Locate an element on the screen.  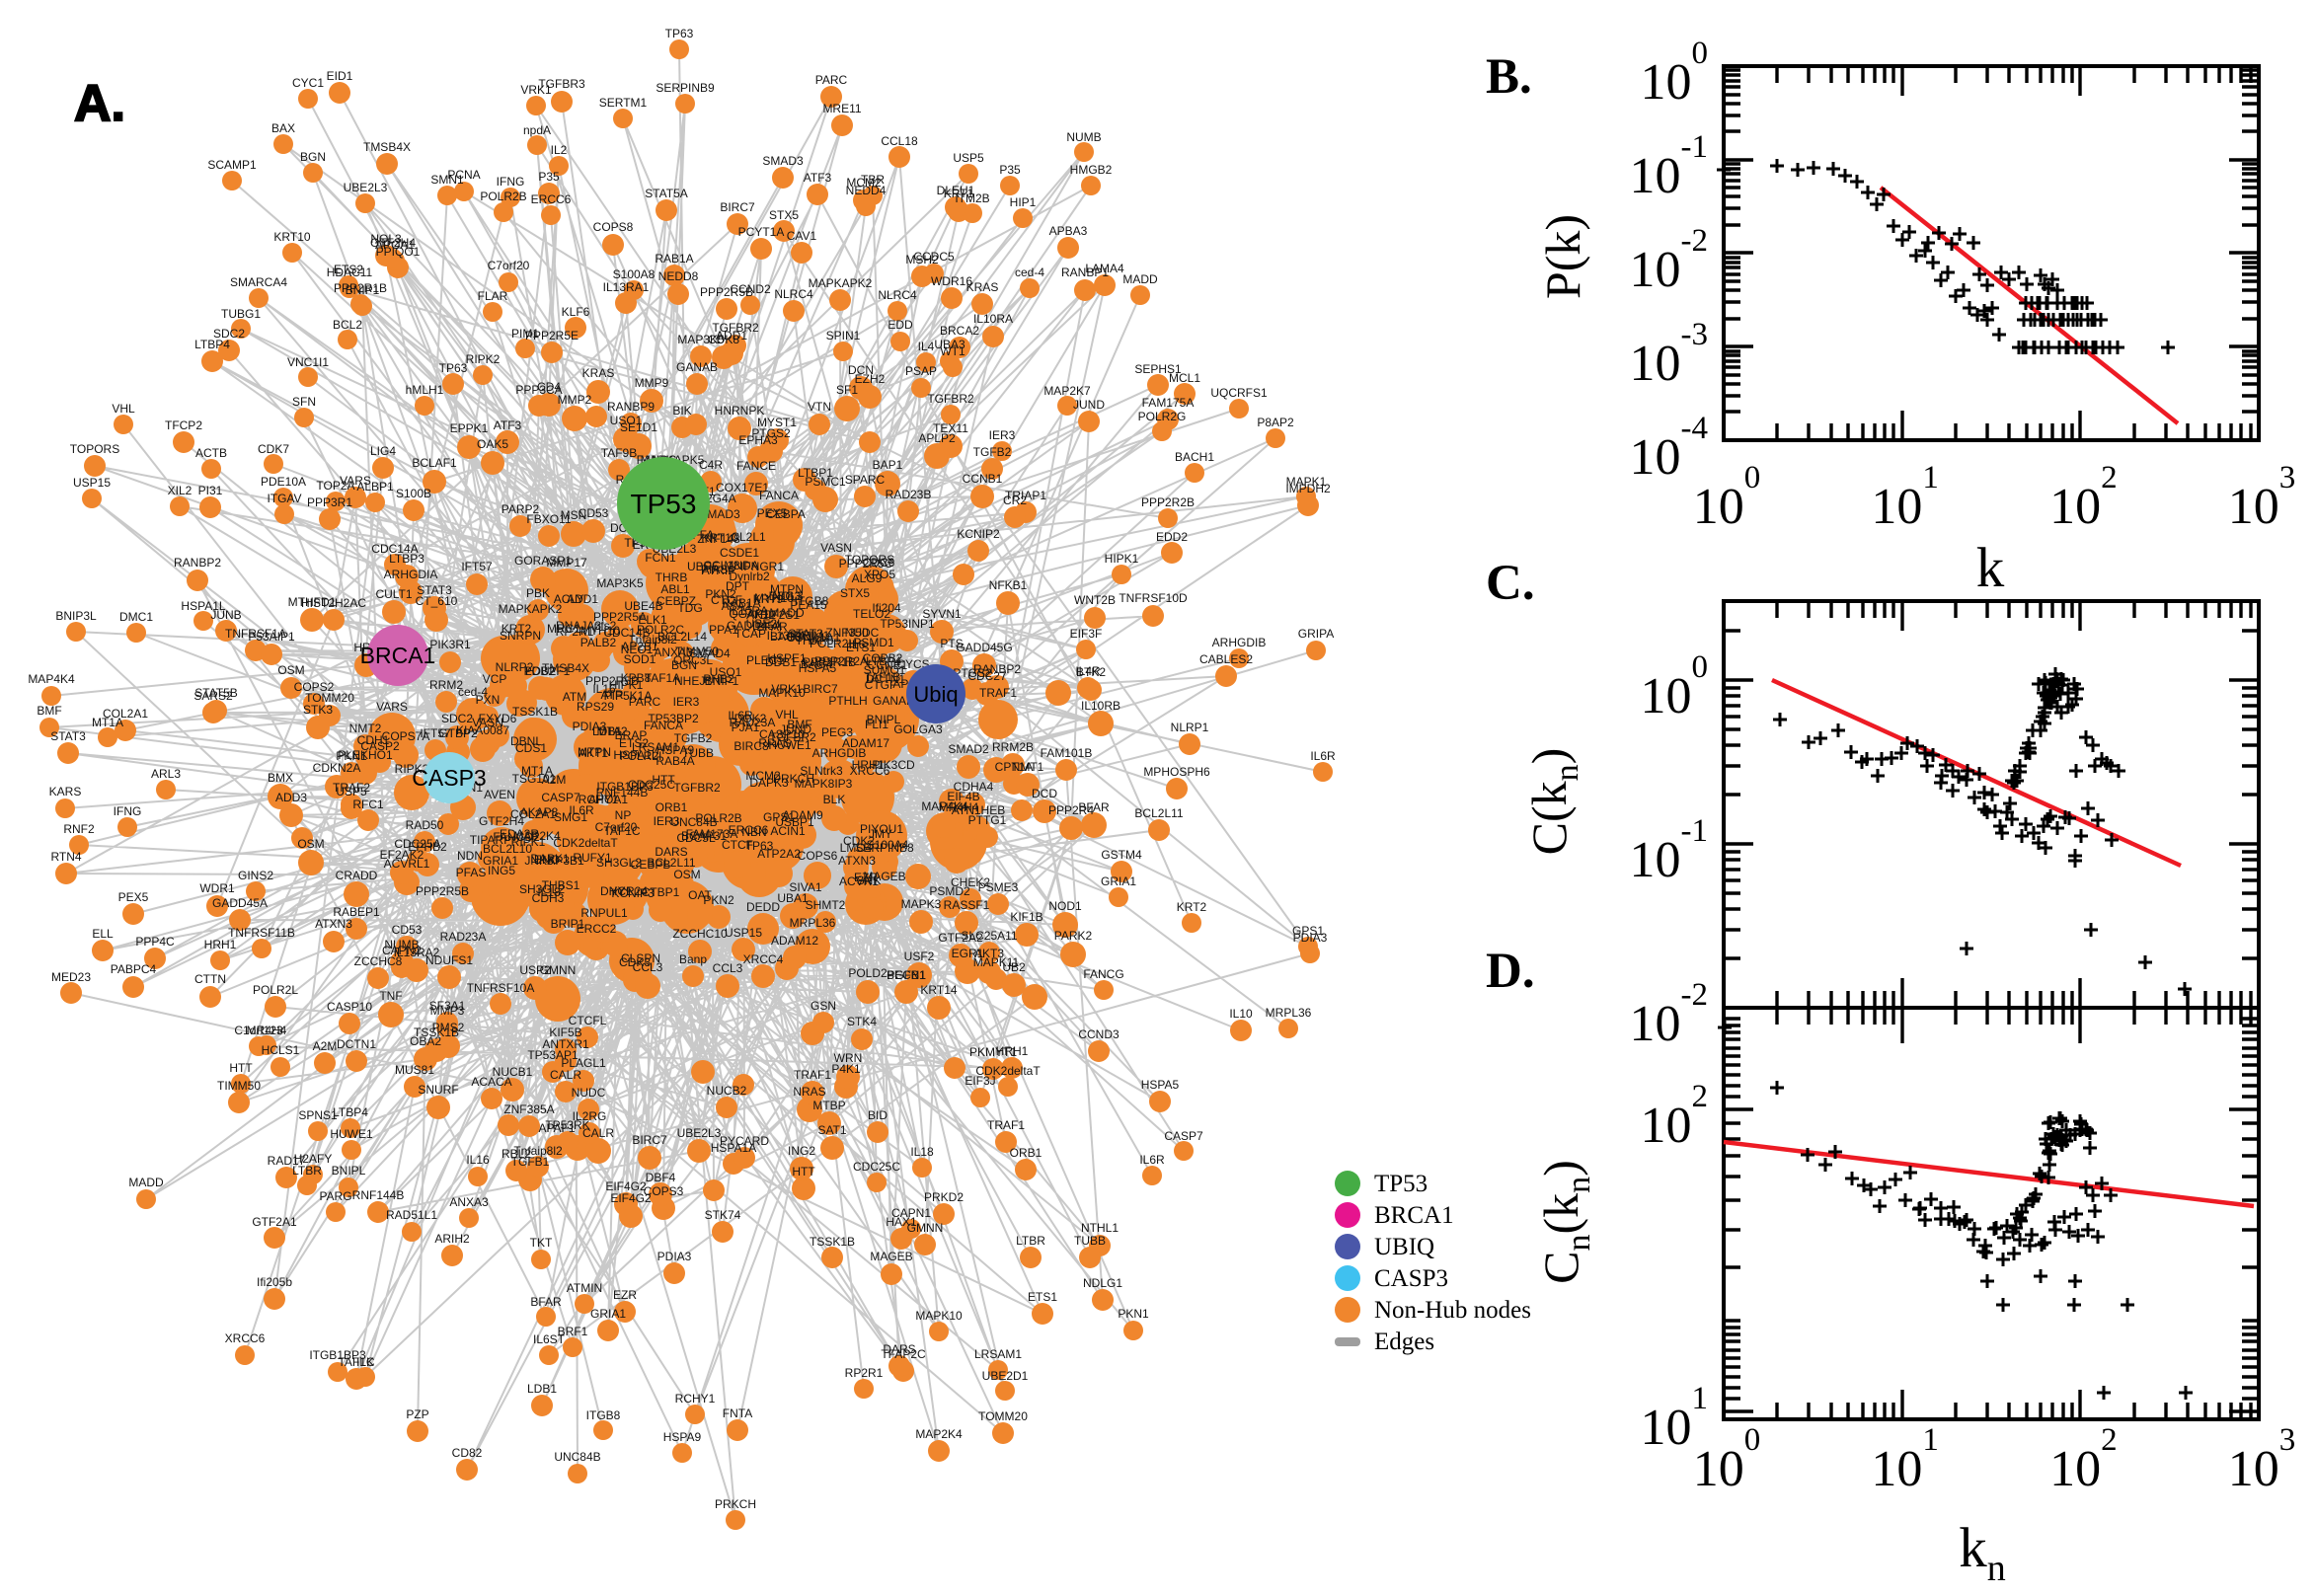
svg-text: SERPINB8 is located at coordinates (885, 848).